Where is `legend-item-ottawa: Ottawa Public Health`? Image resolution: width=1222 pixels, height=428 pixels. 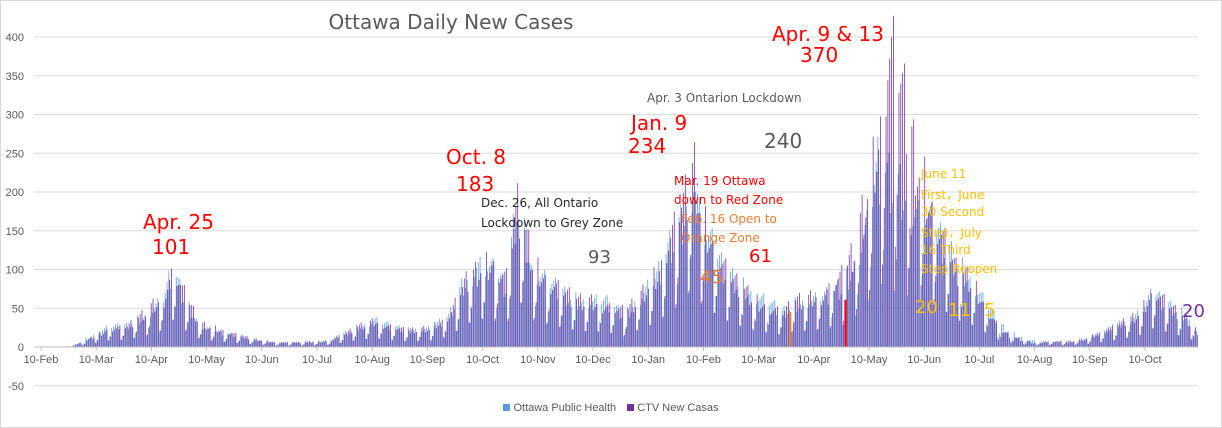 legend-item-ottawa: Ottawa Public Health is located at coordinates (559, 408).